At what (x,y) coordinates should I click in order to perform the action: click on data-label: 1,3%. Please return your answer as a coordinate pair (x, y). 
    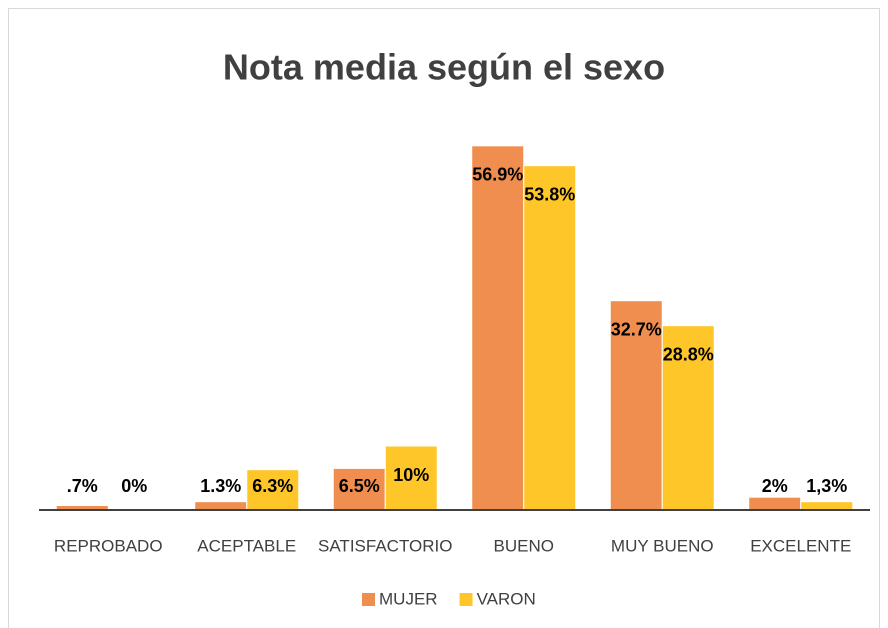
    Looking at the image, I should click on (826, 486).